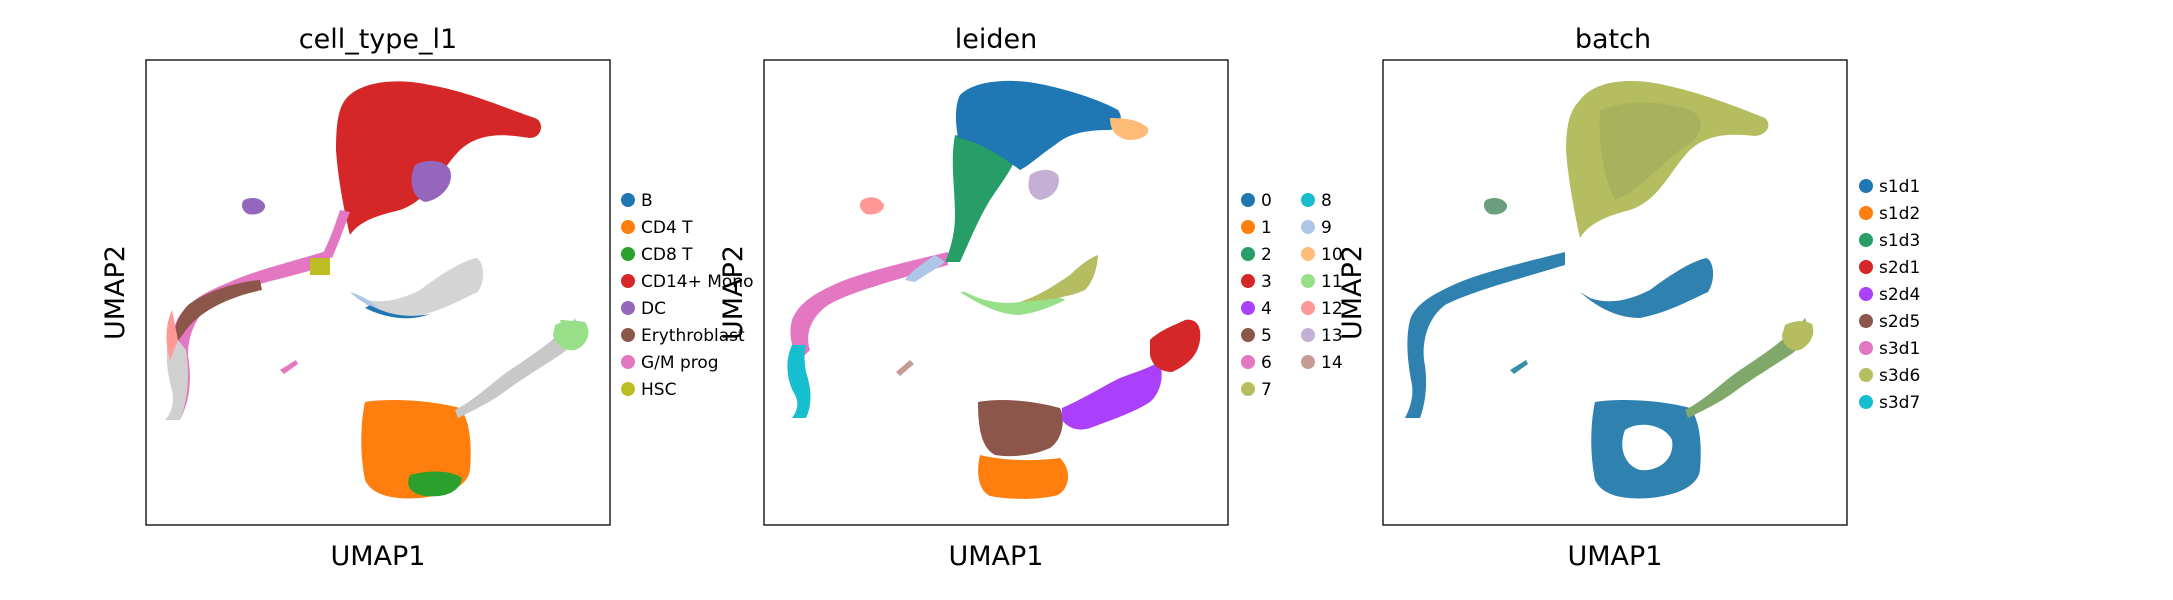  What do you see at coordinates (1889, 322) in the screenshot?
I see `legend-entry: s2d5` at bounding box center [1889, 322].